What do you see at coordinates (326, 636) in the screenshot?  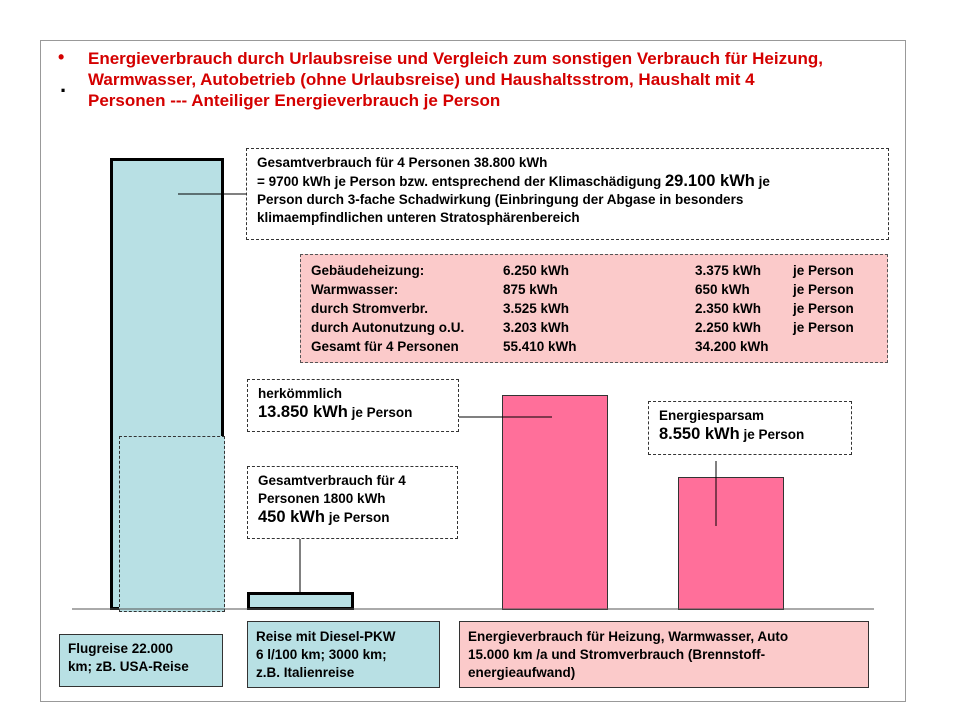 I see `label-car-line-1: Reise mit Diesel-PKW` at bounding box center [326, 636].